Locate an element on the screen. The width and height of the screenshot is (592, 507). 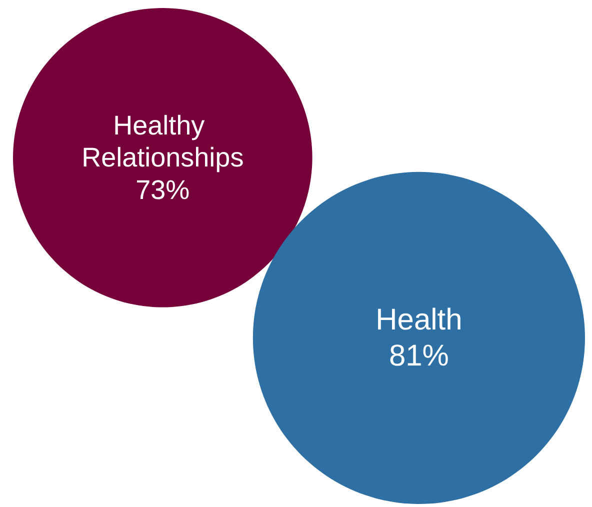
data-label: 81% is located at coordinates (418, 355).